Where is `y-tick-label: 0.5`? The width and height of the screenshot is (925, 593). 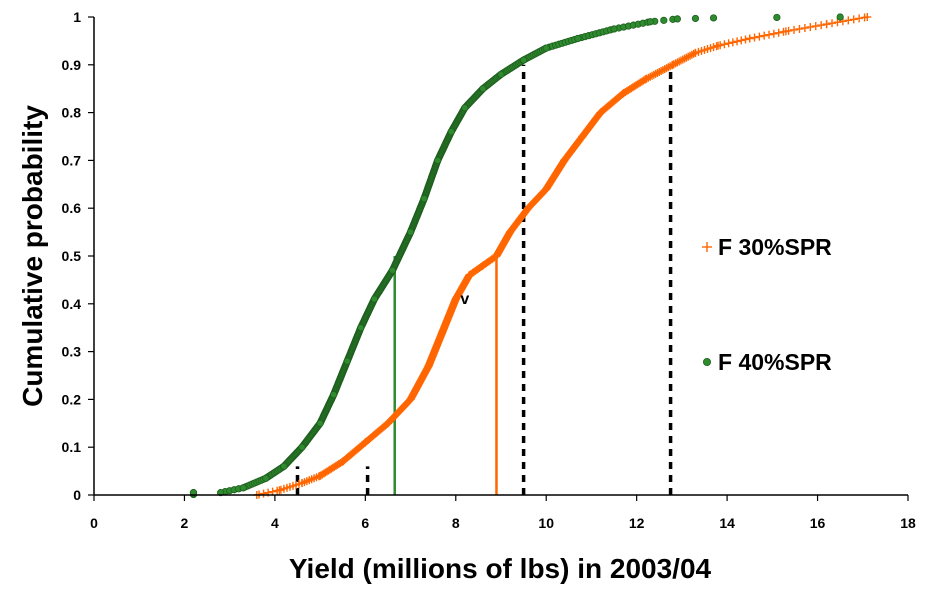
y-tick-label: 0.5 is located at coordinates (72, 256).